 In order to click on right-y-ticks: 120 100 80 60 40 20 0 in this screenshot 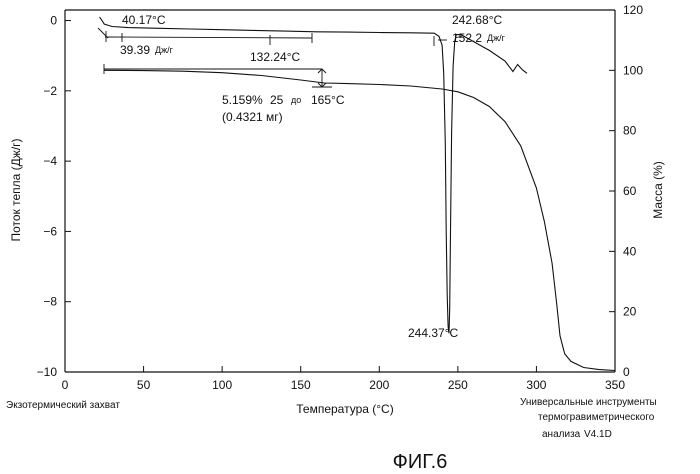, I will do `click(626, 191)`.